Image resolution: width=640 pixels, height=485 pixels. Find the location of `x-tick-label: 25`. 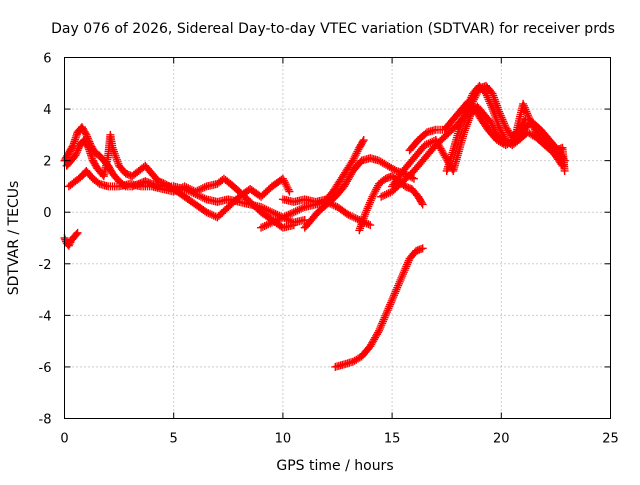

x-tick-label: 25 is located at coordinates (610, 439).